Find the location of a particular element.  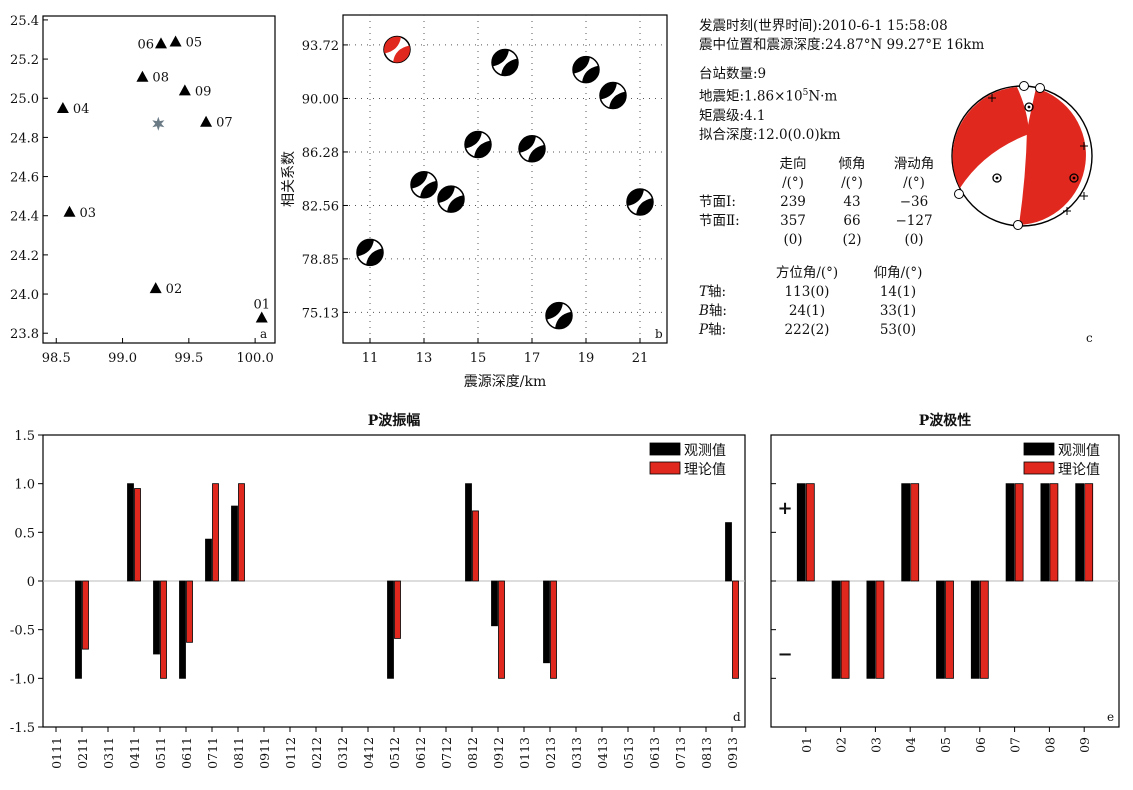

panel-title: P波极性 is located at coordinates (945, 420).